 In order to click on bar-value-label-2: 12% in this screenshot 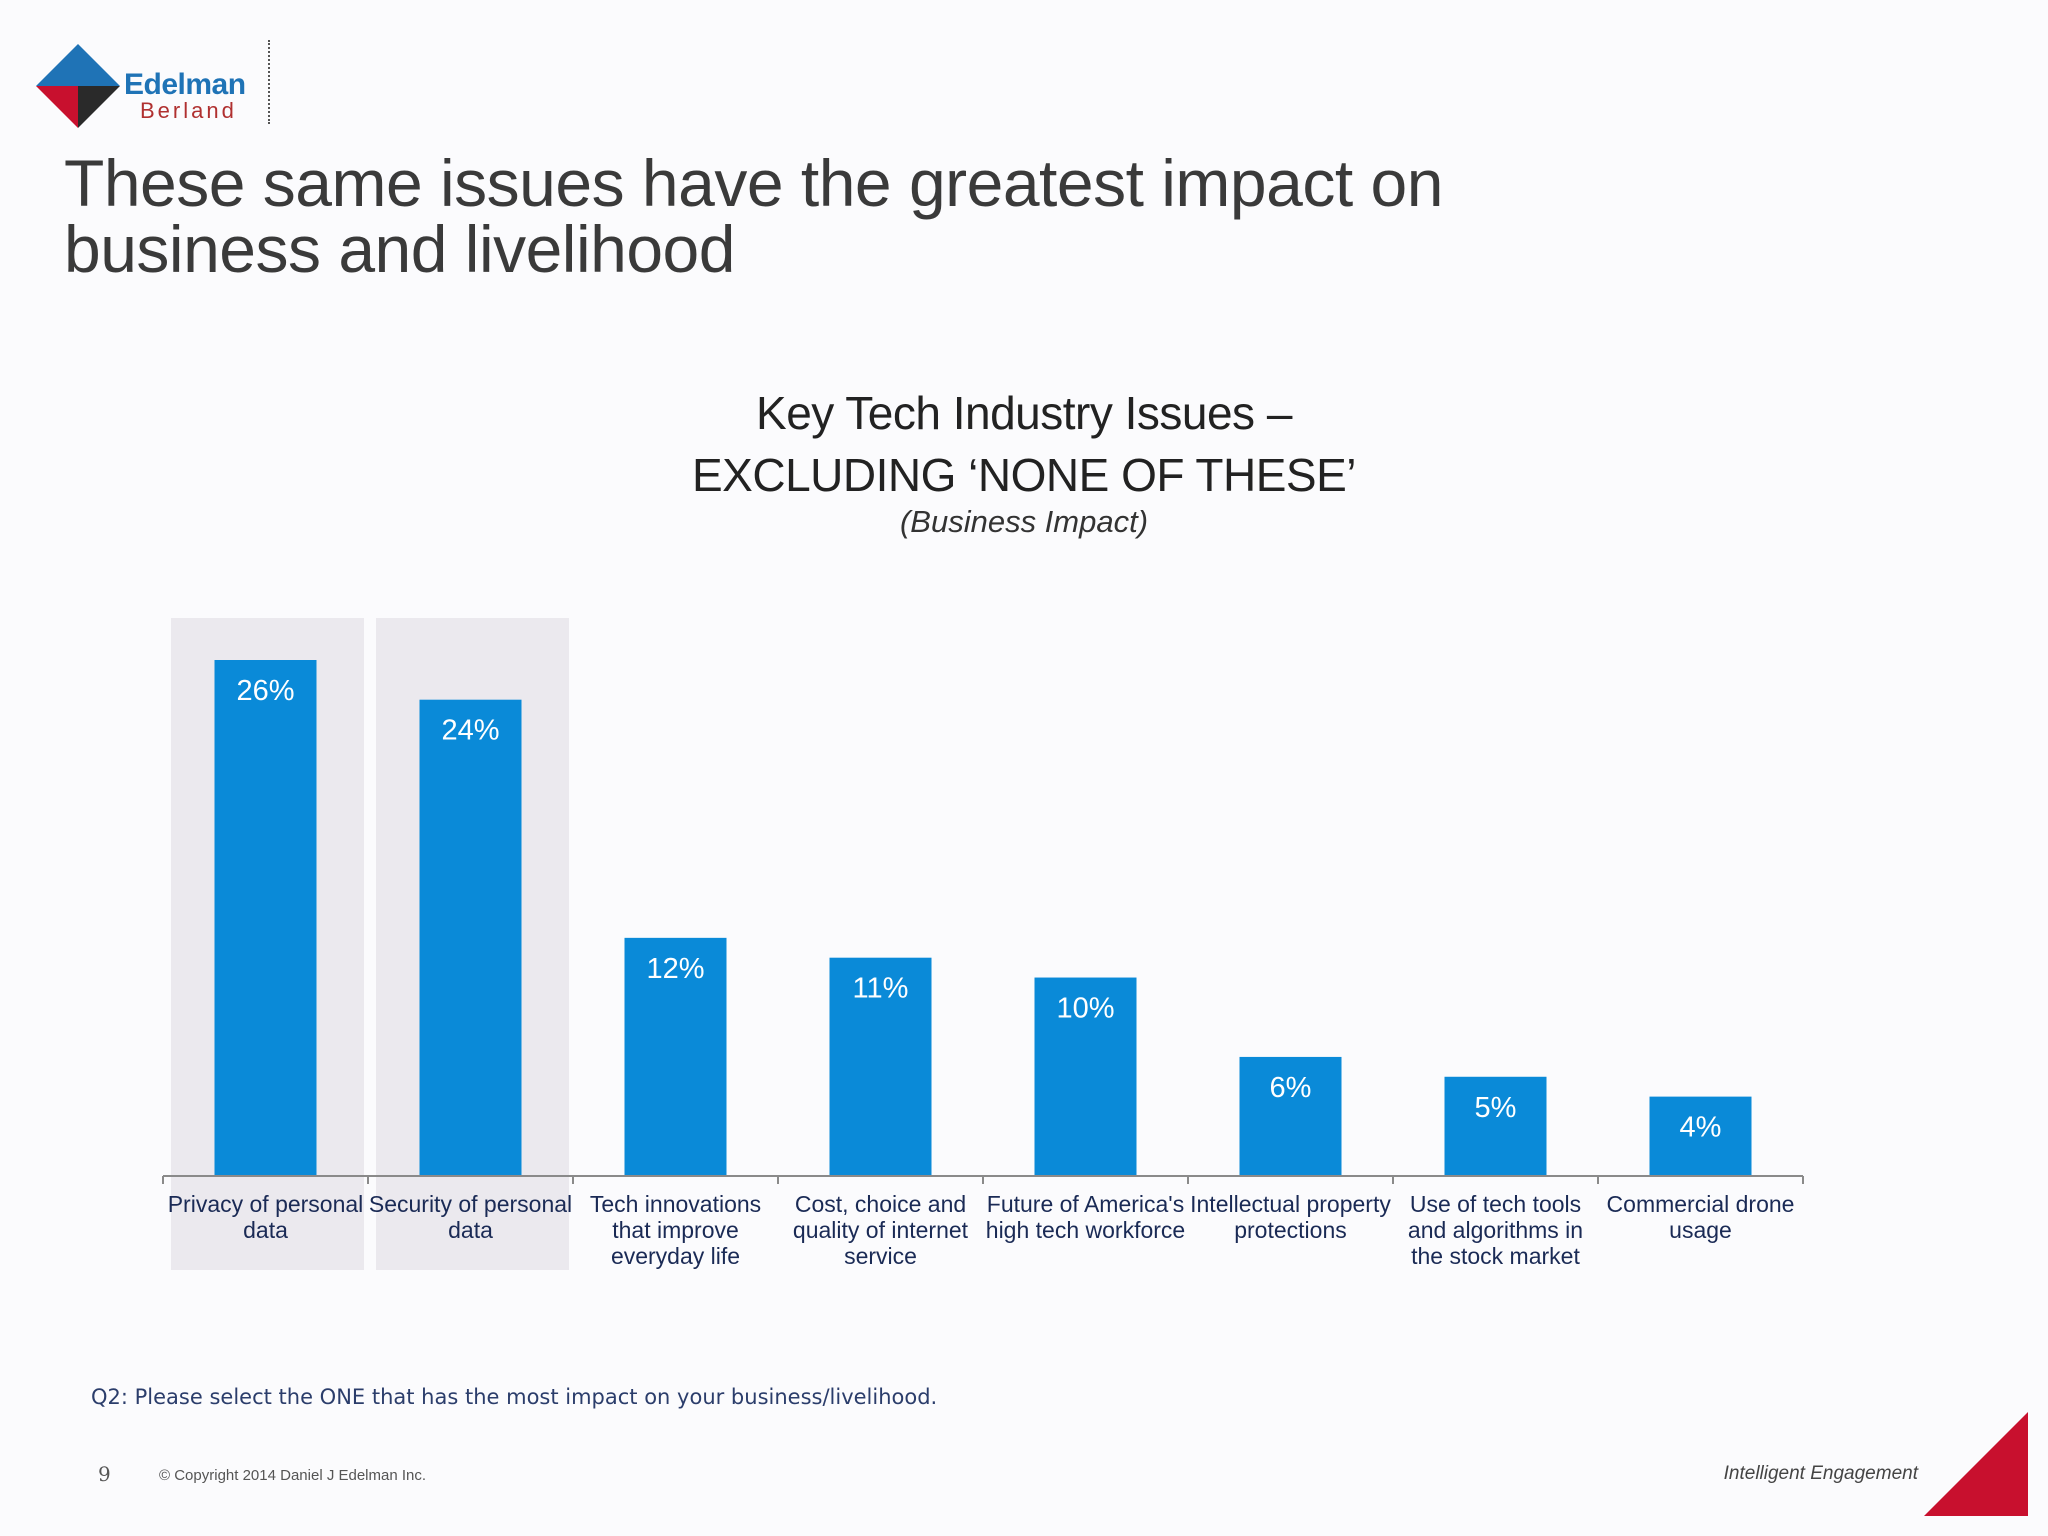, I will do `click(675, 969)`.